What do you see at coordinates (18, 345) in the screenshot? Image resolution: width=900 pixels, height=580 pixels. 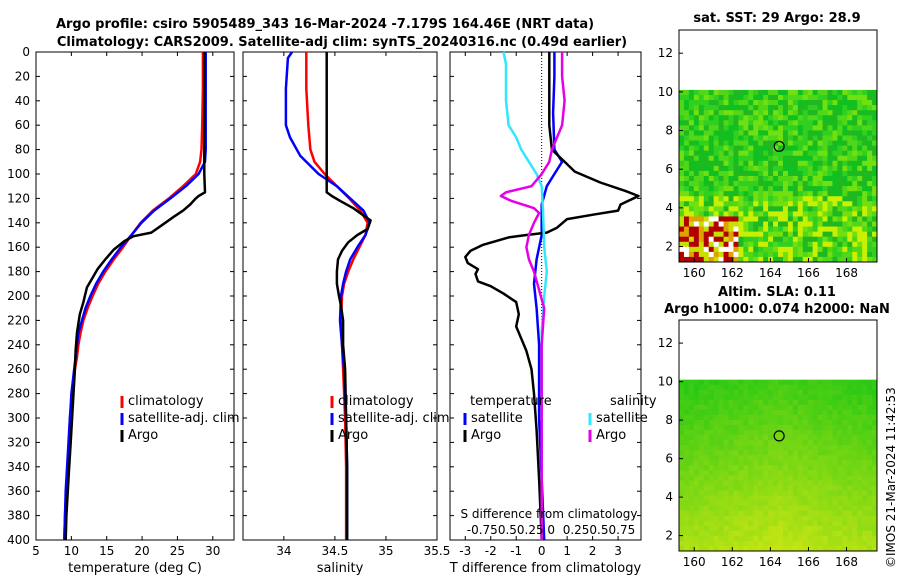 I see `y-tick-label: 240` at bounding box center [18, 345].